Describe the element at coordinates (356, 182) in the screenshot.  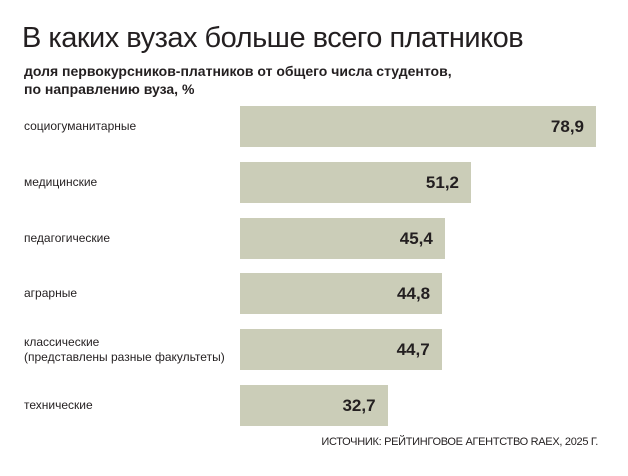
I see `bar: 51,2` at that location.